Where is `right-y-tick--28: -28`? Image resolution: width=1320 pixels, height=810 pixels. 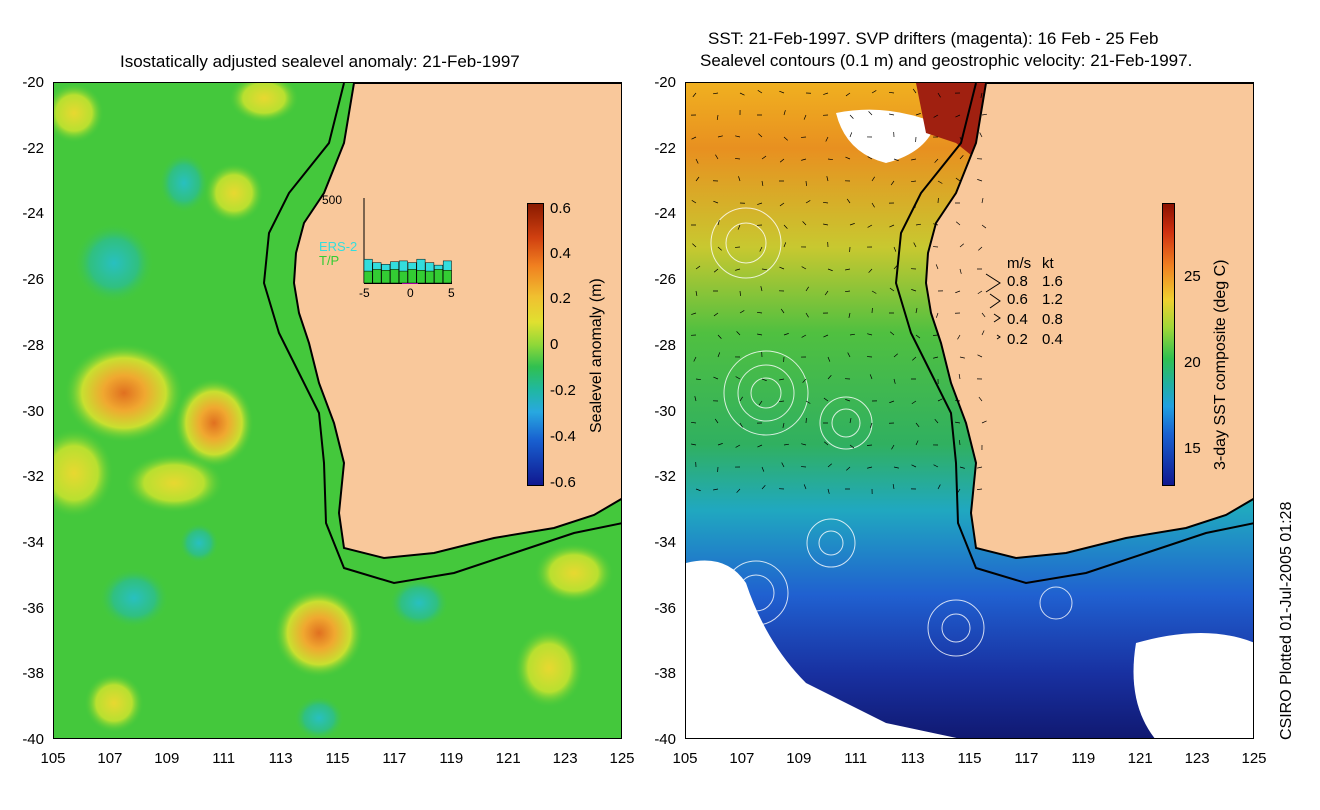 right-y-tick--28: -28 is located at coordinates (665, 345).